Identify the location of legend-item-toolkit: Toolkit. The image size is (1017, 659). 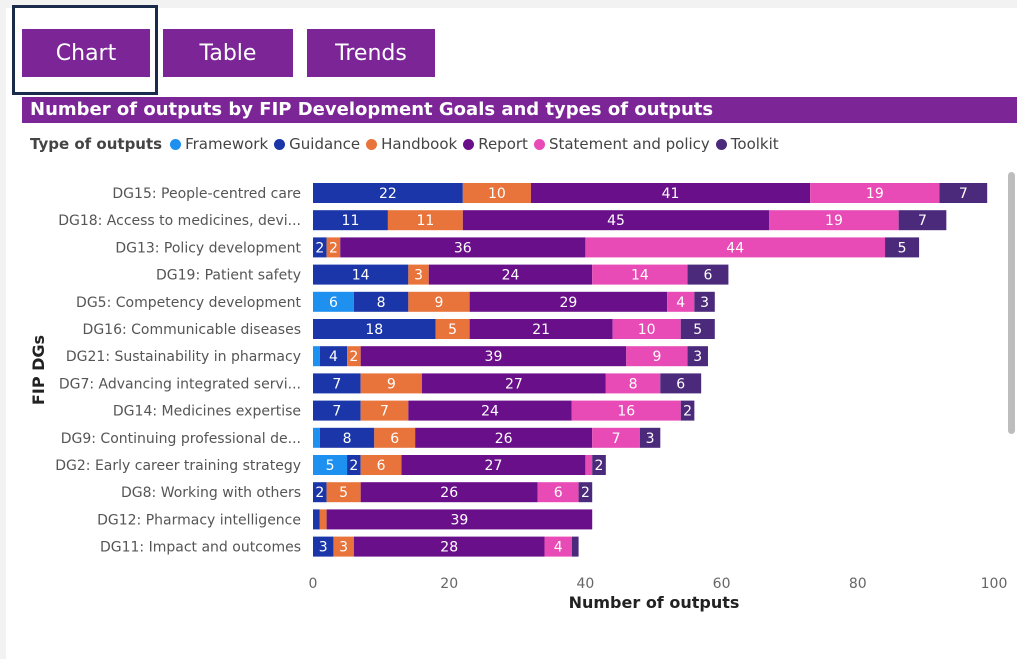
(747, 144).